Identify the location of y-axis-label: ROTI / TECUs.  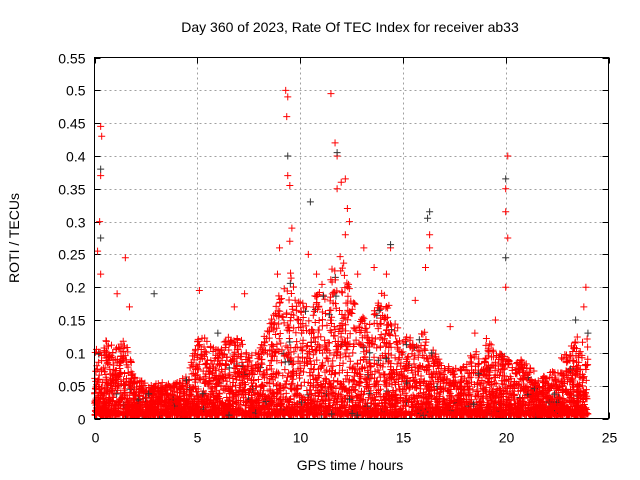
(14, 238).